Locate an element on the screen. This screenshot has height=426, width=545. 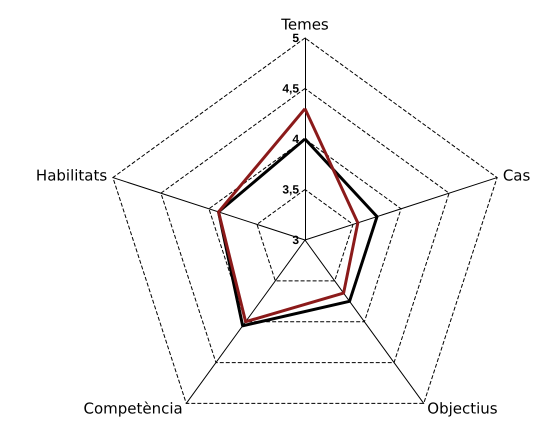
spoke-label: Objectius is located at coordinates (462, 408).